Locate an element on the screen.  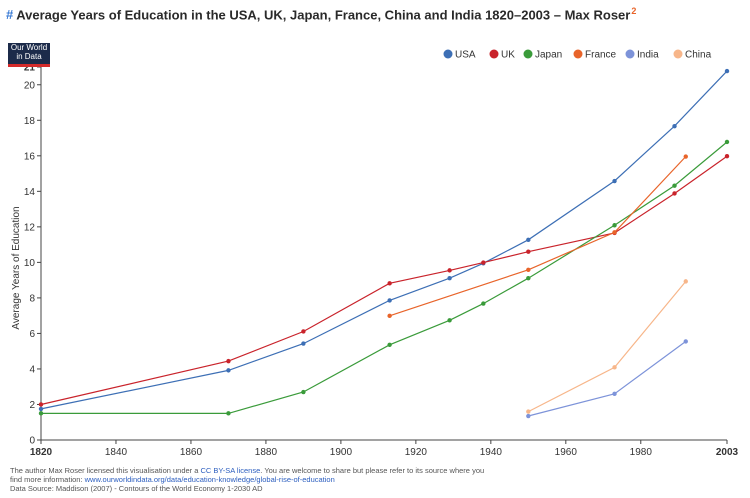
logo-line2: in Data is located at coordinates (29, 56).